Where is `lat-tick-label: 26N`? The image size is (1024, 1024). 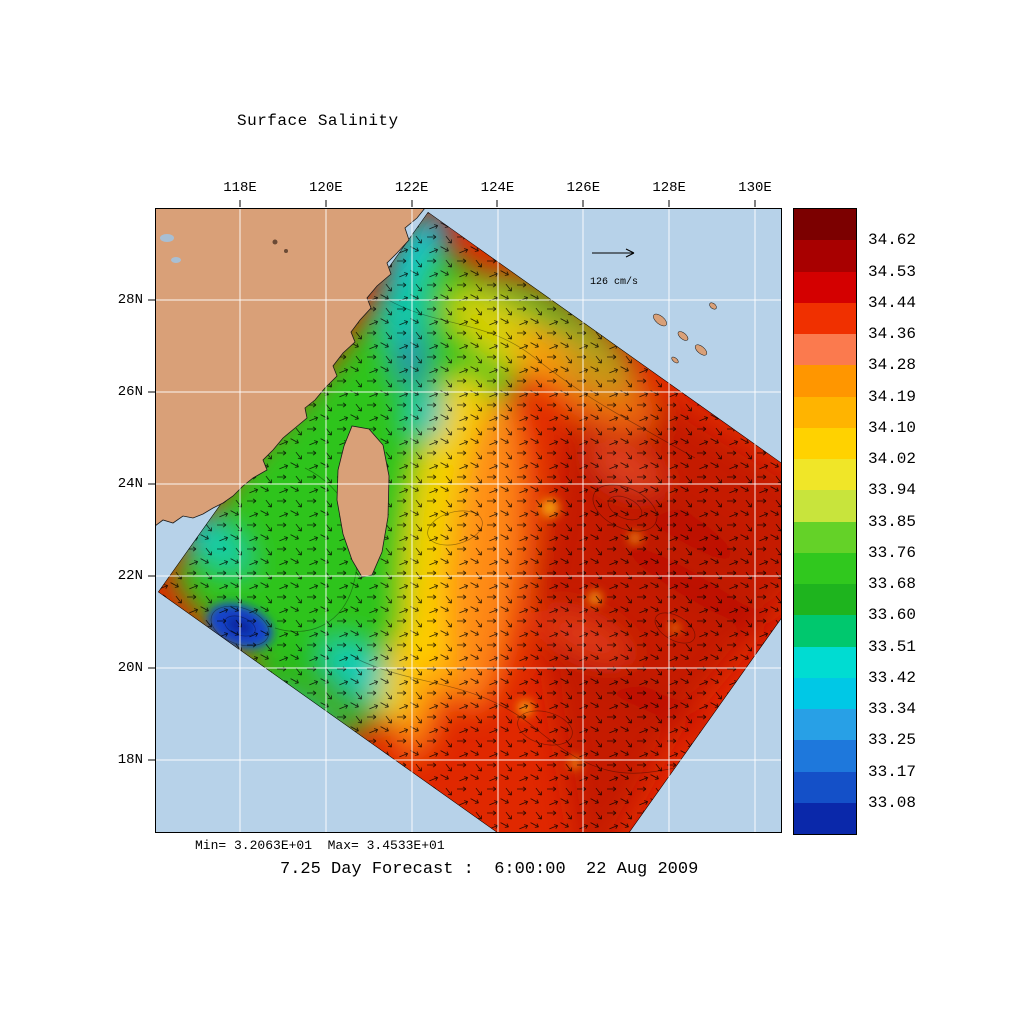
lat-tick-label: 26N is located at coordinates (130, 392).